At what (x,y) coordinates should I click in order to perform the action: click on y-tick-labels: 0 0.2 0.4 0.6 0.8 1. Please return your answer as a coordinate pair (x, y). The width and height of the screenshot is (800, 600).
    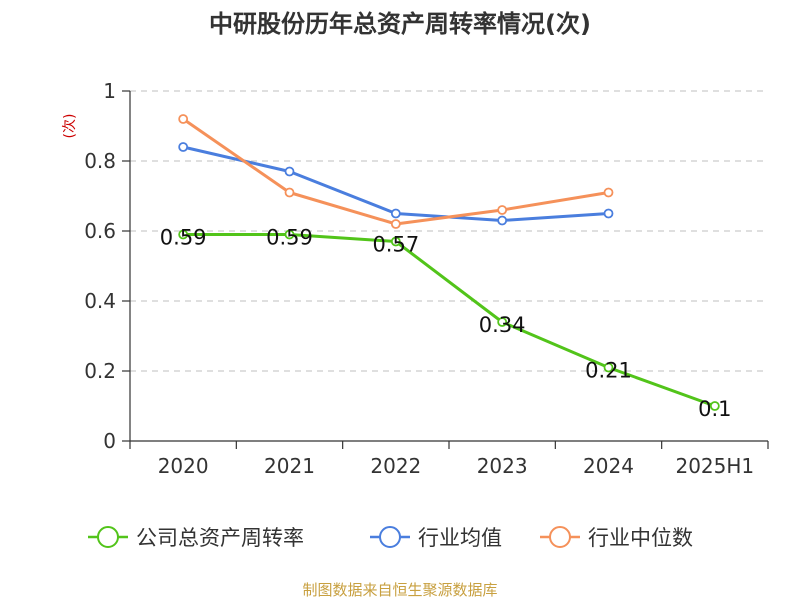
    Looking at the image, I should click on (100, 266).